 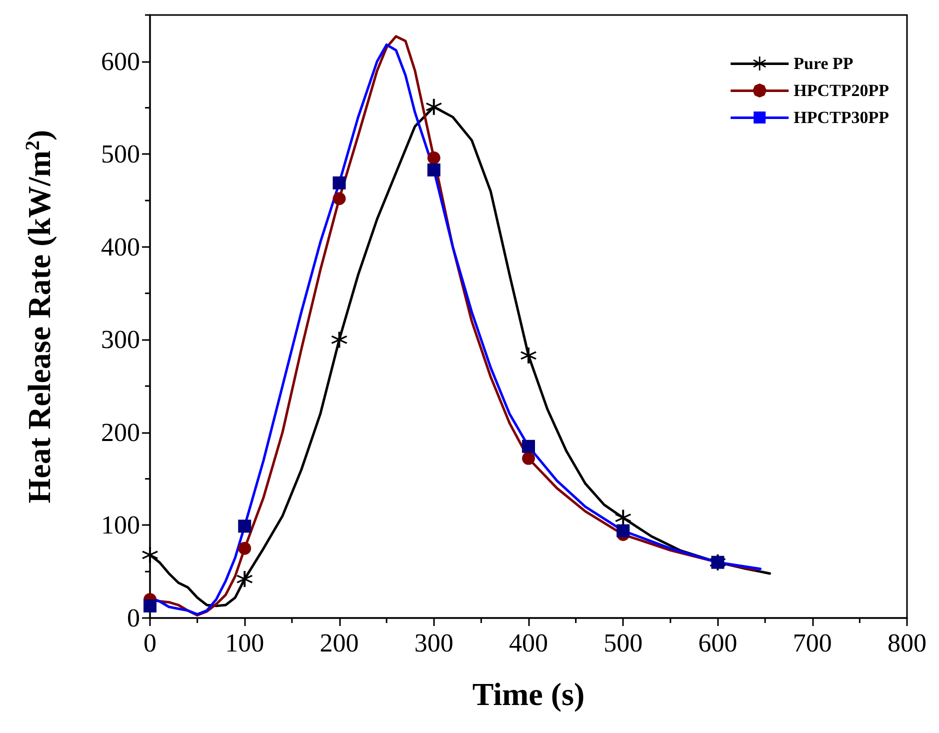 What do you see at coordinates (120, 525) in the screenshot?
I see `y-tick-label: 100` at bounding box center [120, 525].